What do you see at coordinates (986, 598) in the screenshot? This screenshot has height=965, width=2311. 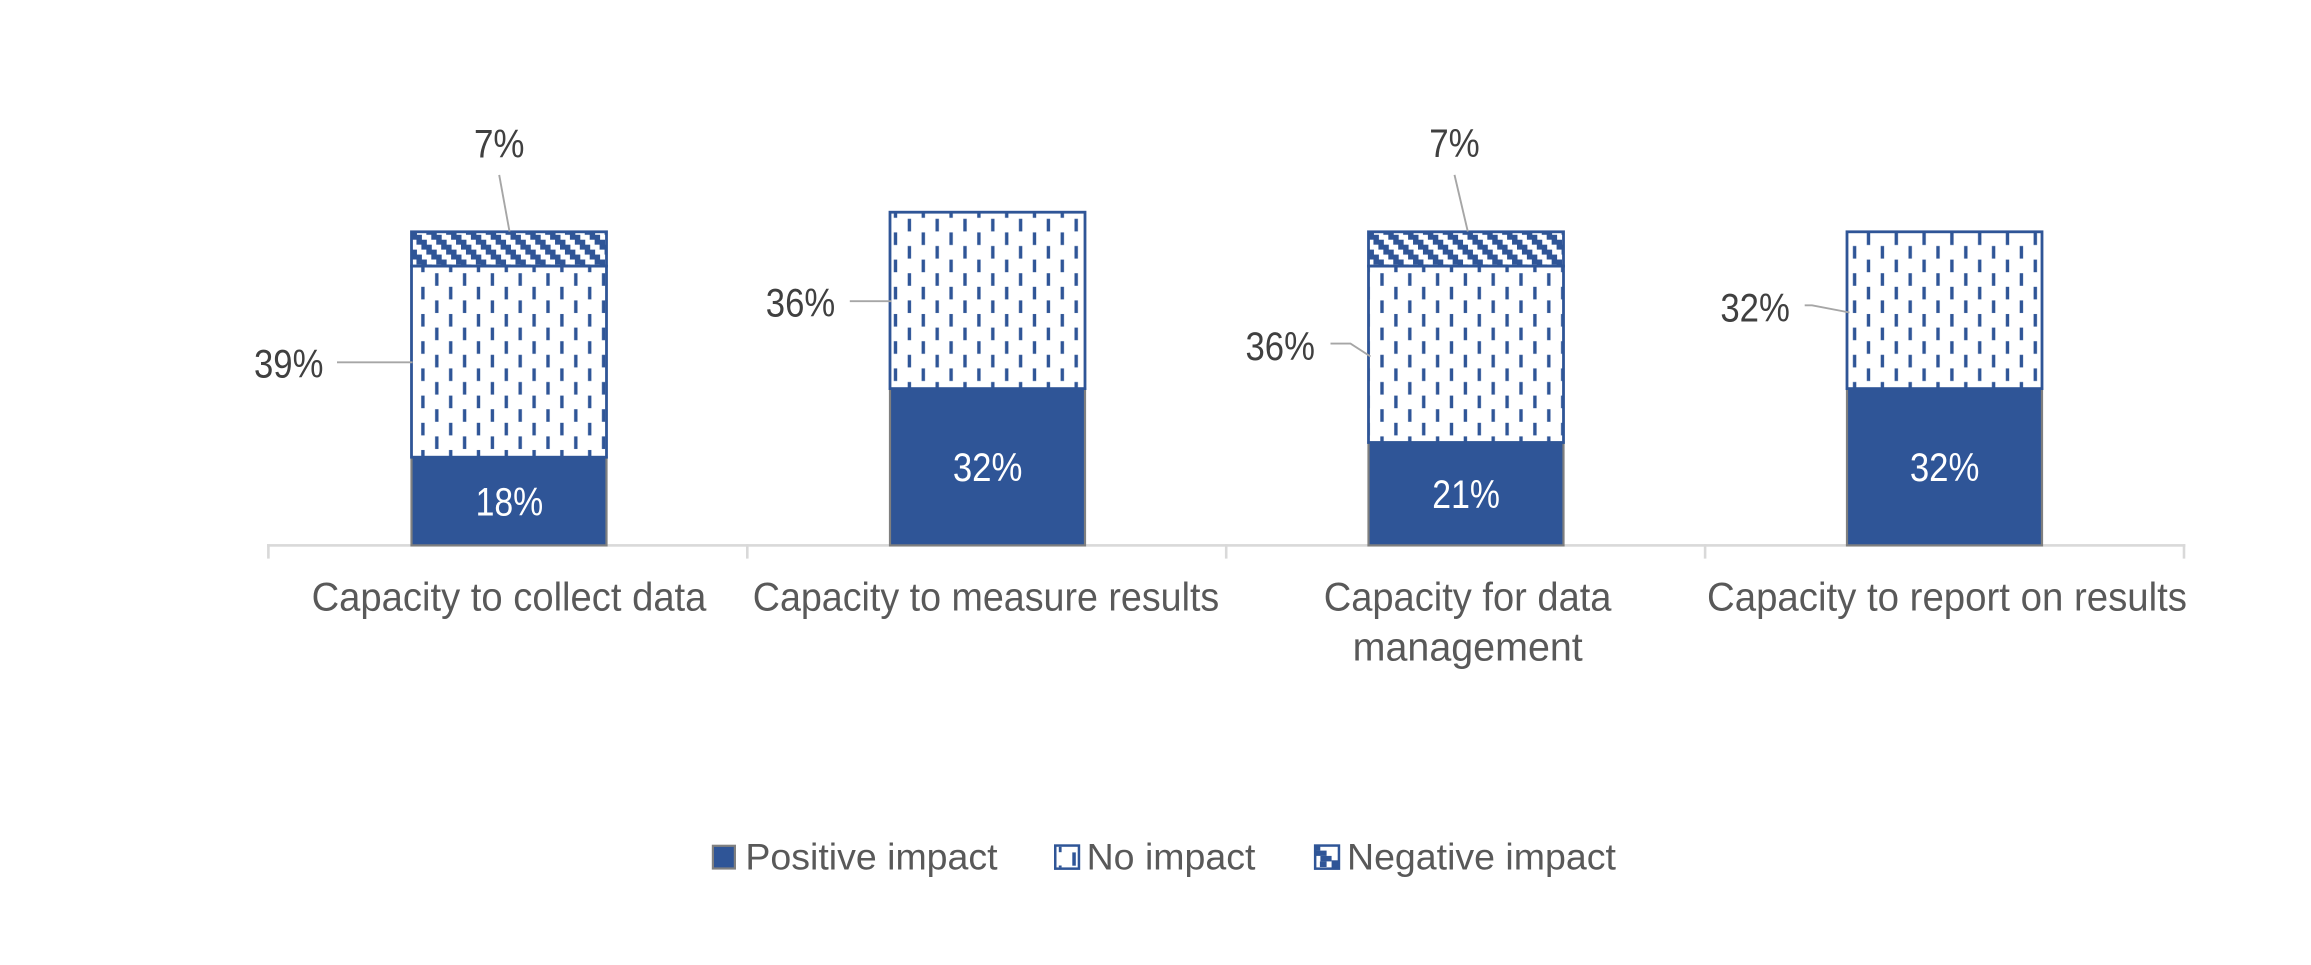 I see `svg-text: Capacity to measure results` at bounding box center [986, 598].